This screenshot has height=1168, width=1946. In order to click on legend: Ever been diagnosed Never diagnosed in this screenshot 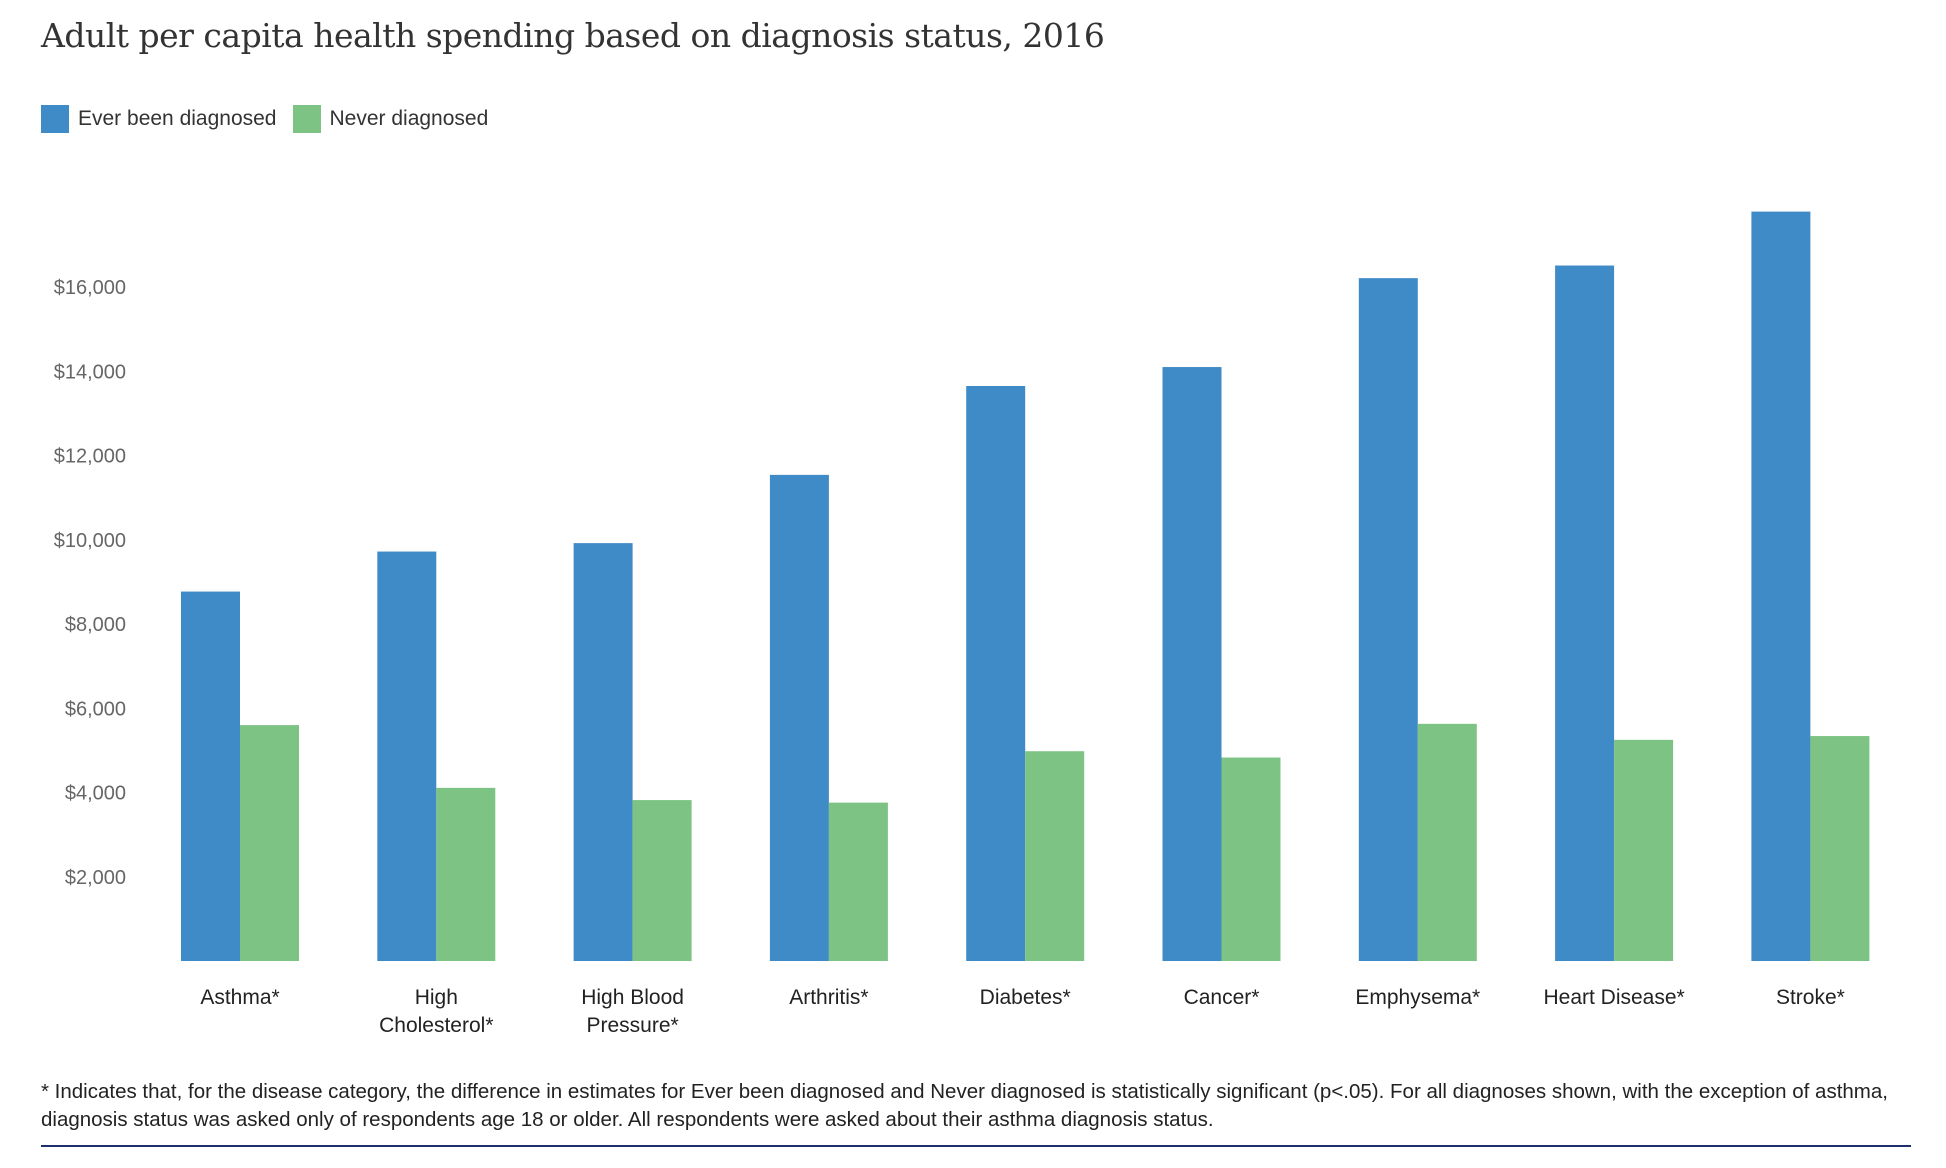, I will do `click(272, 119)`.